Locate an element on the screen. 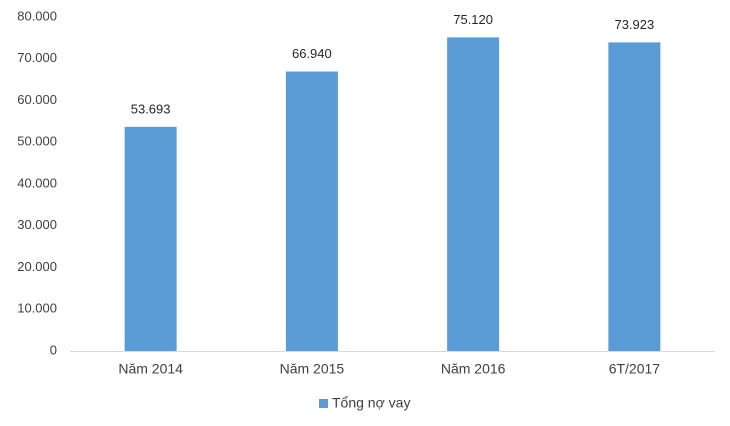 The height and width of the screenshot is (426, 730). legend-swatch is located at coordinates (323, 403).